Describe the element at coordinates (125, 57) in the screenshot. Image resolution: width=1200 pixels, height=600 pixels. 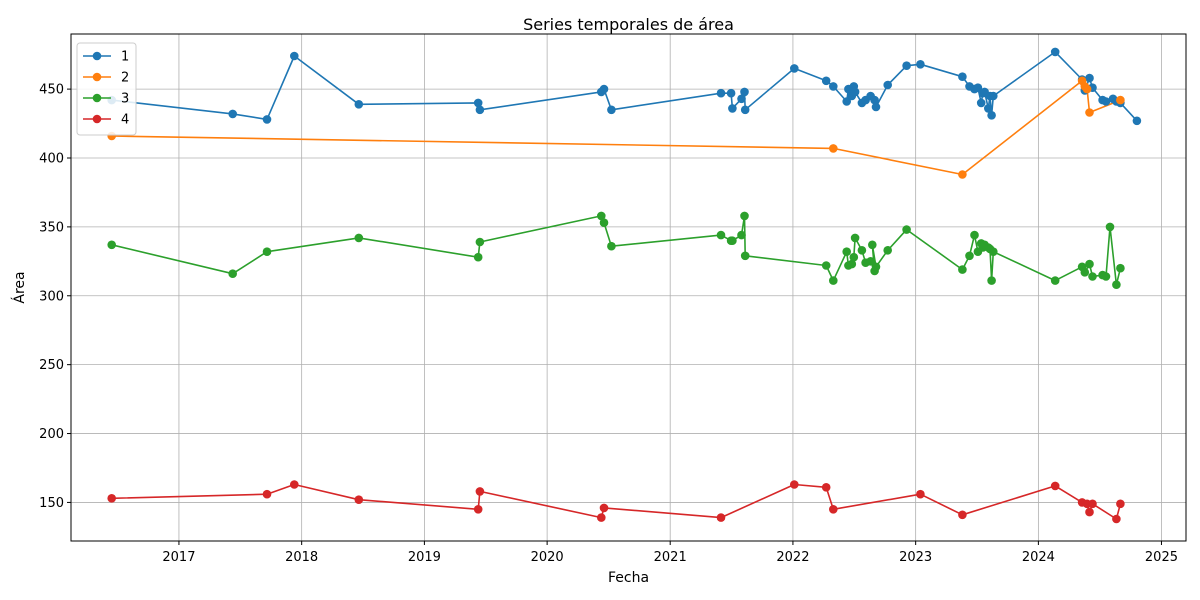
I see `legend-label-1: 1` at that location.